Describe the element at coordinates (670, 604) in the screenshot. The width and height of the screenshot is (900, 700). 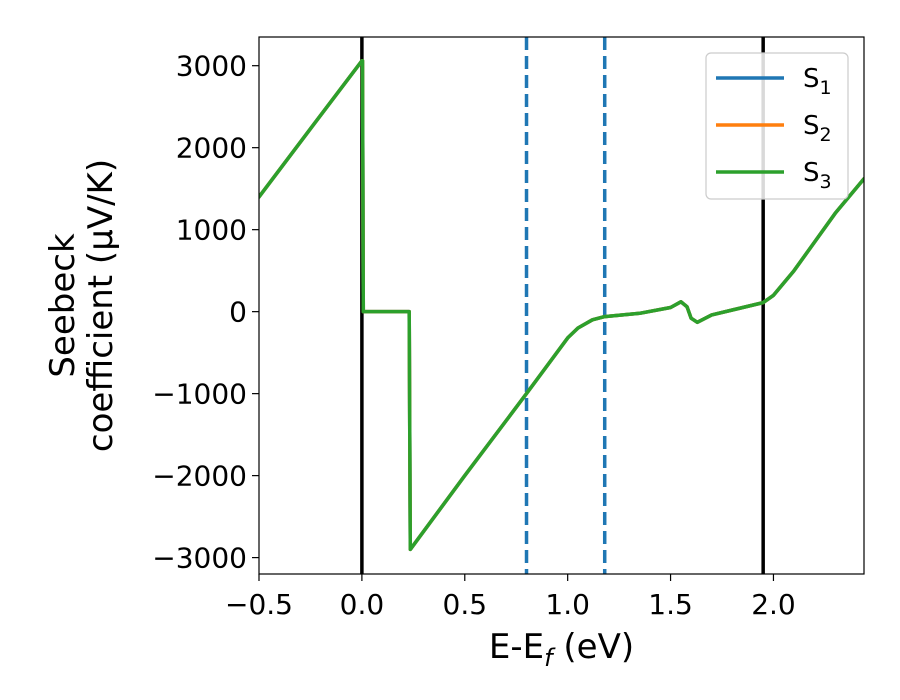
I see `x-tick-label: 1.5` at that location.